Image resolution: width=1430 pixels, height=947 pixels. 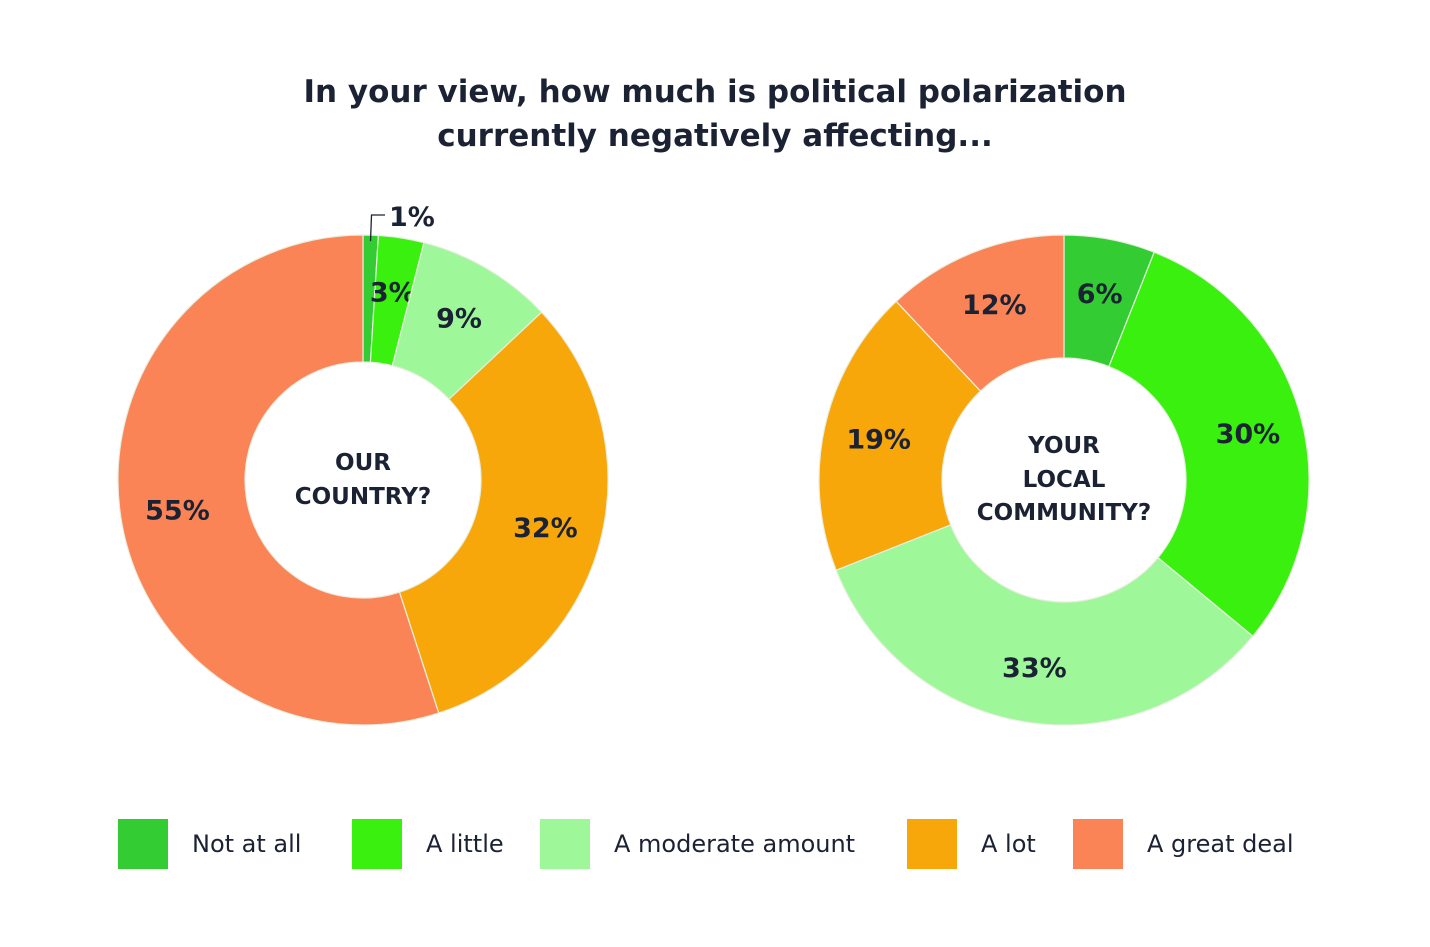 What do you see at coordinates (459, 319) in the screenshot?
I see `data-label-a-moderate-amount: 9%` at bounding box center [459, 319].